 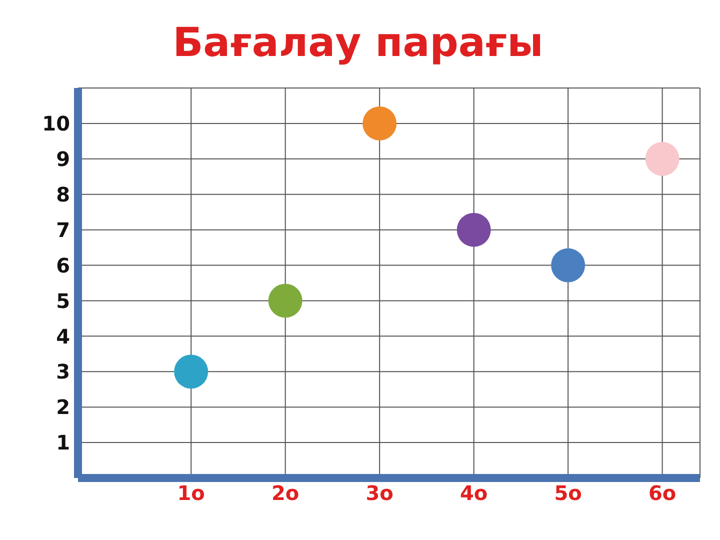 What do you see at coordinates (63, 372) in the screenshot?
I see `y-tick-label: 3` at bounding box center [63, 372].